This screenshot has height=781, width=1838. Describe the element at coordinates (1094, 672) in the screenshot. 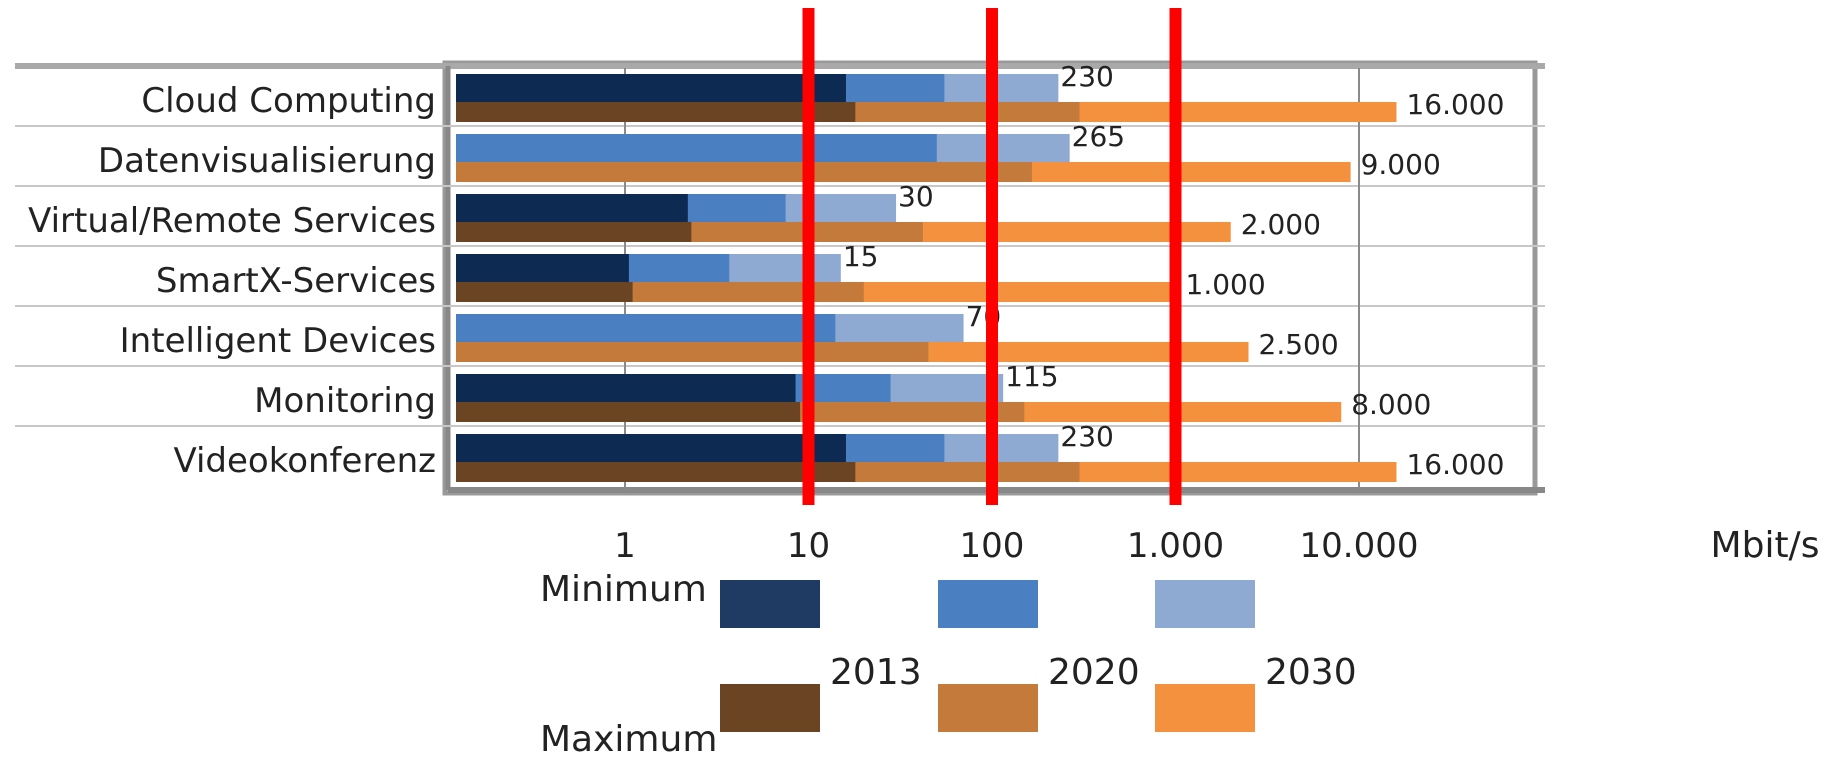

I see `legend-year-2020: 2020` at that location.